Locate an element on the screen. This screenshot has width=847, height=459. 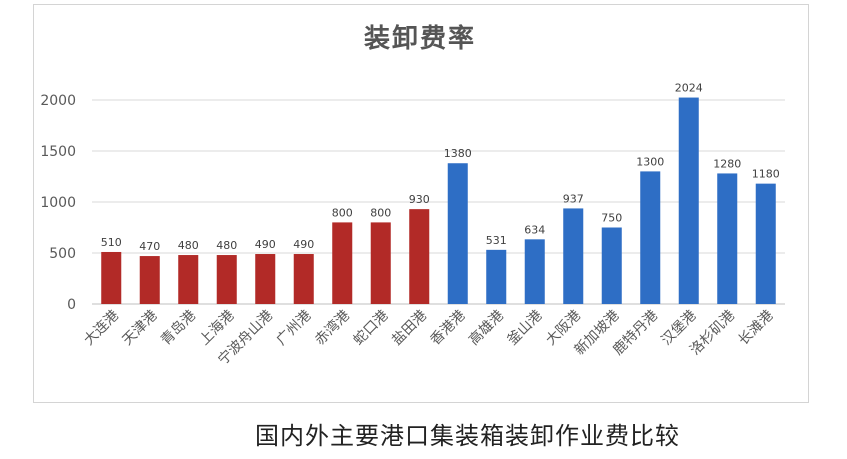
x-tick-label: 广州港 is located at coordinates (294, 328).